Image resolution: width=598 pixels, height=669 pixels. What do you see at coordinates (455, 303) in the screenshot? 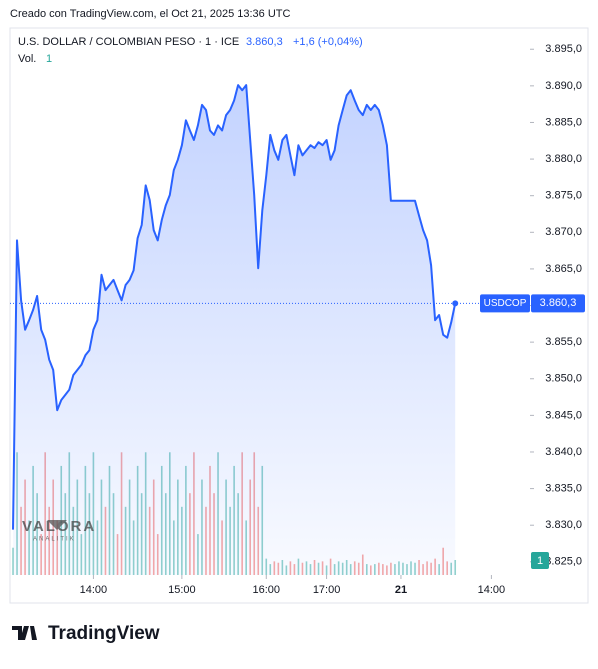
I see `last-point` at bounding box center [455, 303].